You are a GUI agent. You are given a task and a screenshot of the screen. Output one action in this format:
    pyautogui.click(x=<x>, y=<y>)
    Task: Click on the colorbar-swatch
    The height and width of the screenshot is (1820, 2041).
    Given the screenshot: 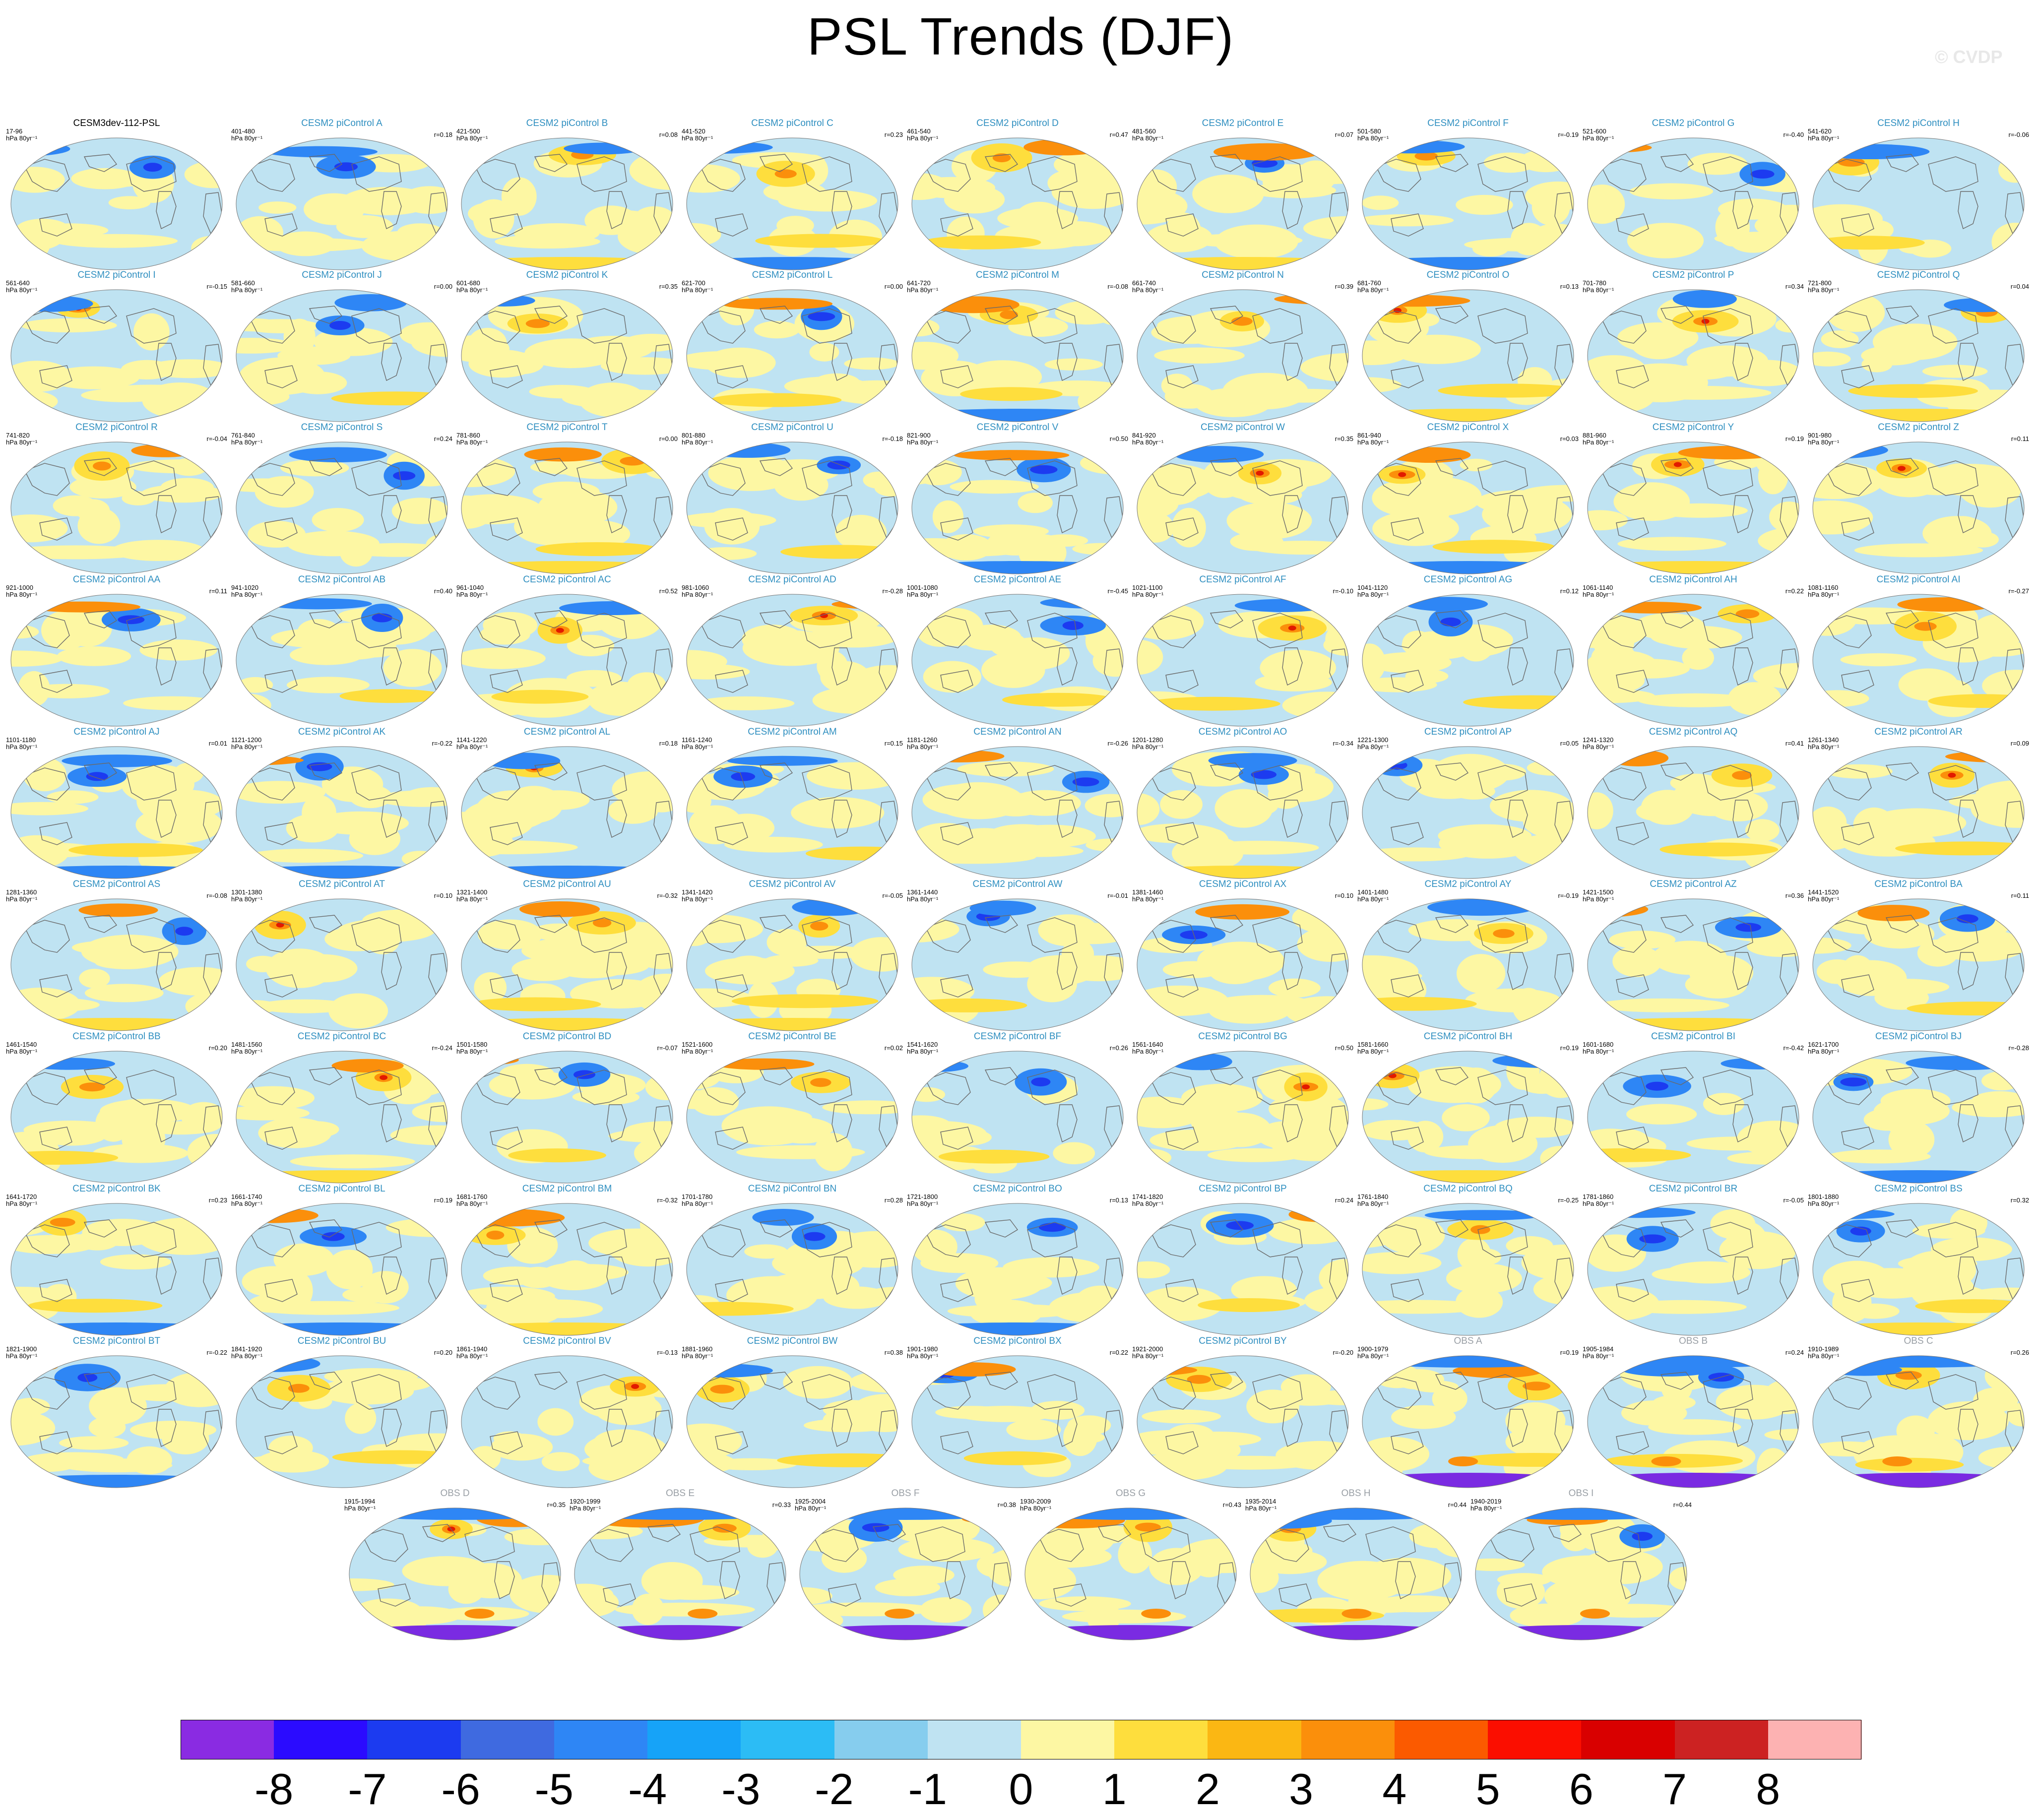 What is the action you would take?
    pyautogui.click(x=1348, y=1739)
    